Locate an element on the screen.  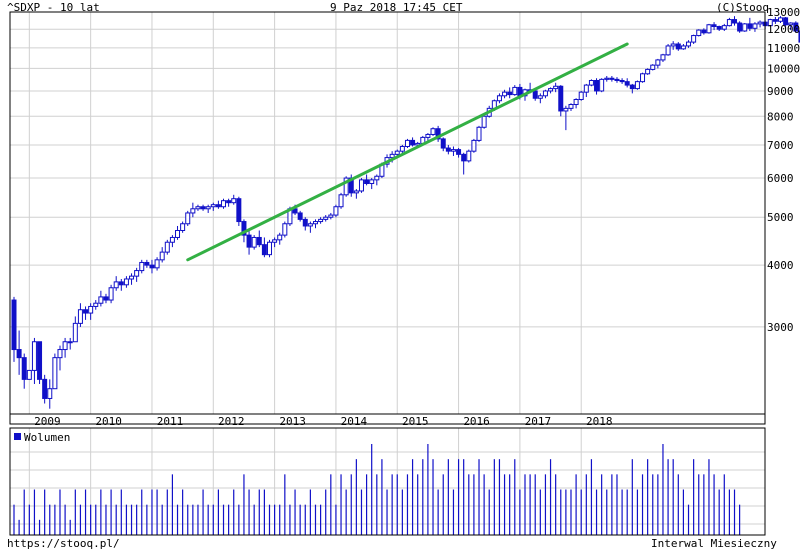
interval-label: Interwal Miesieczny is located at coordinates (714, 543).